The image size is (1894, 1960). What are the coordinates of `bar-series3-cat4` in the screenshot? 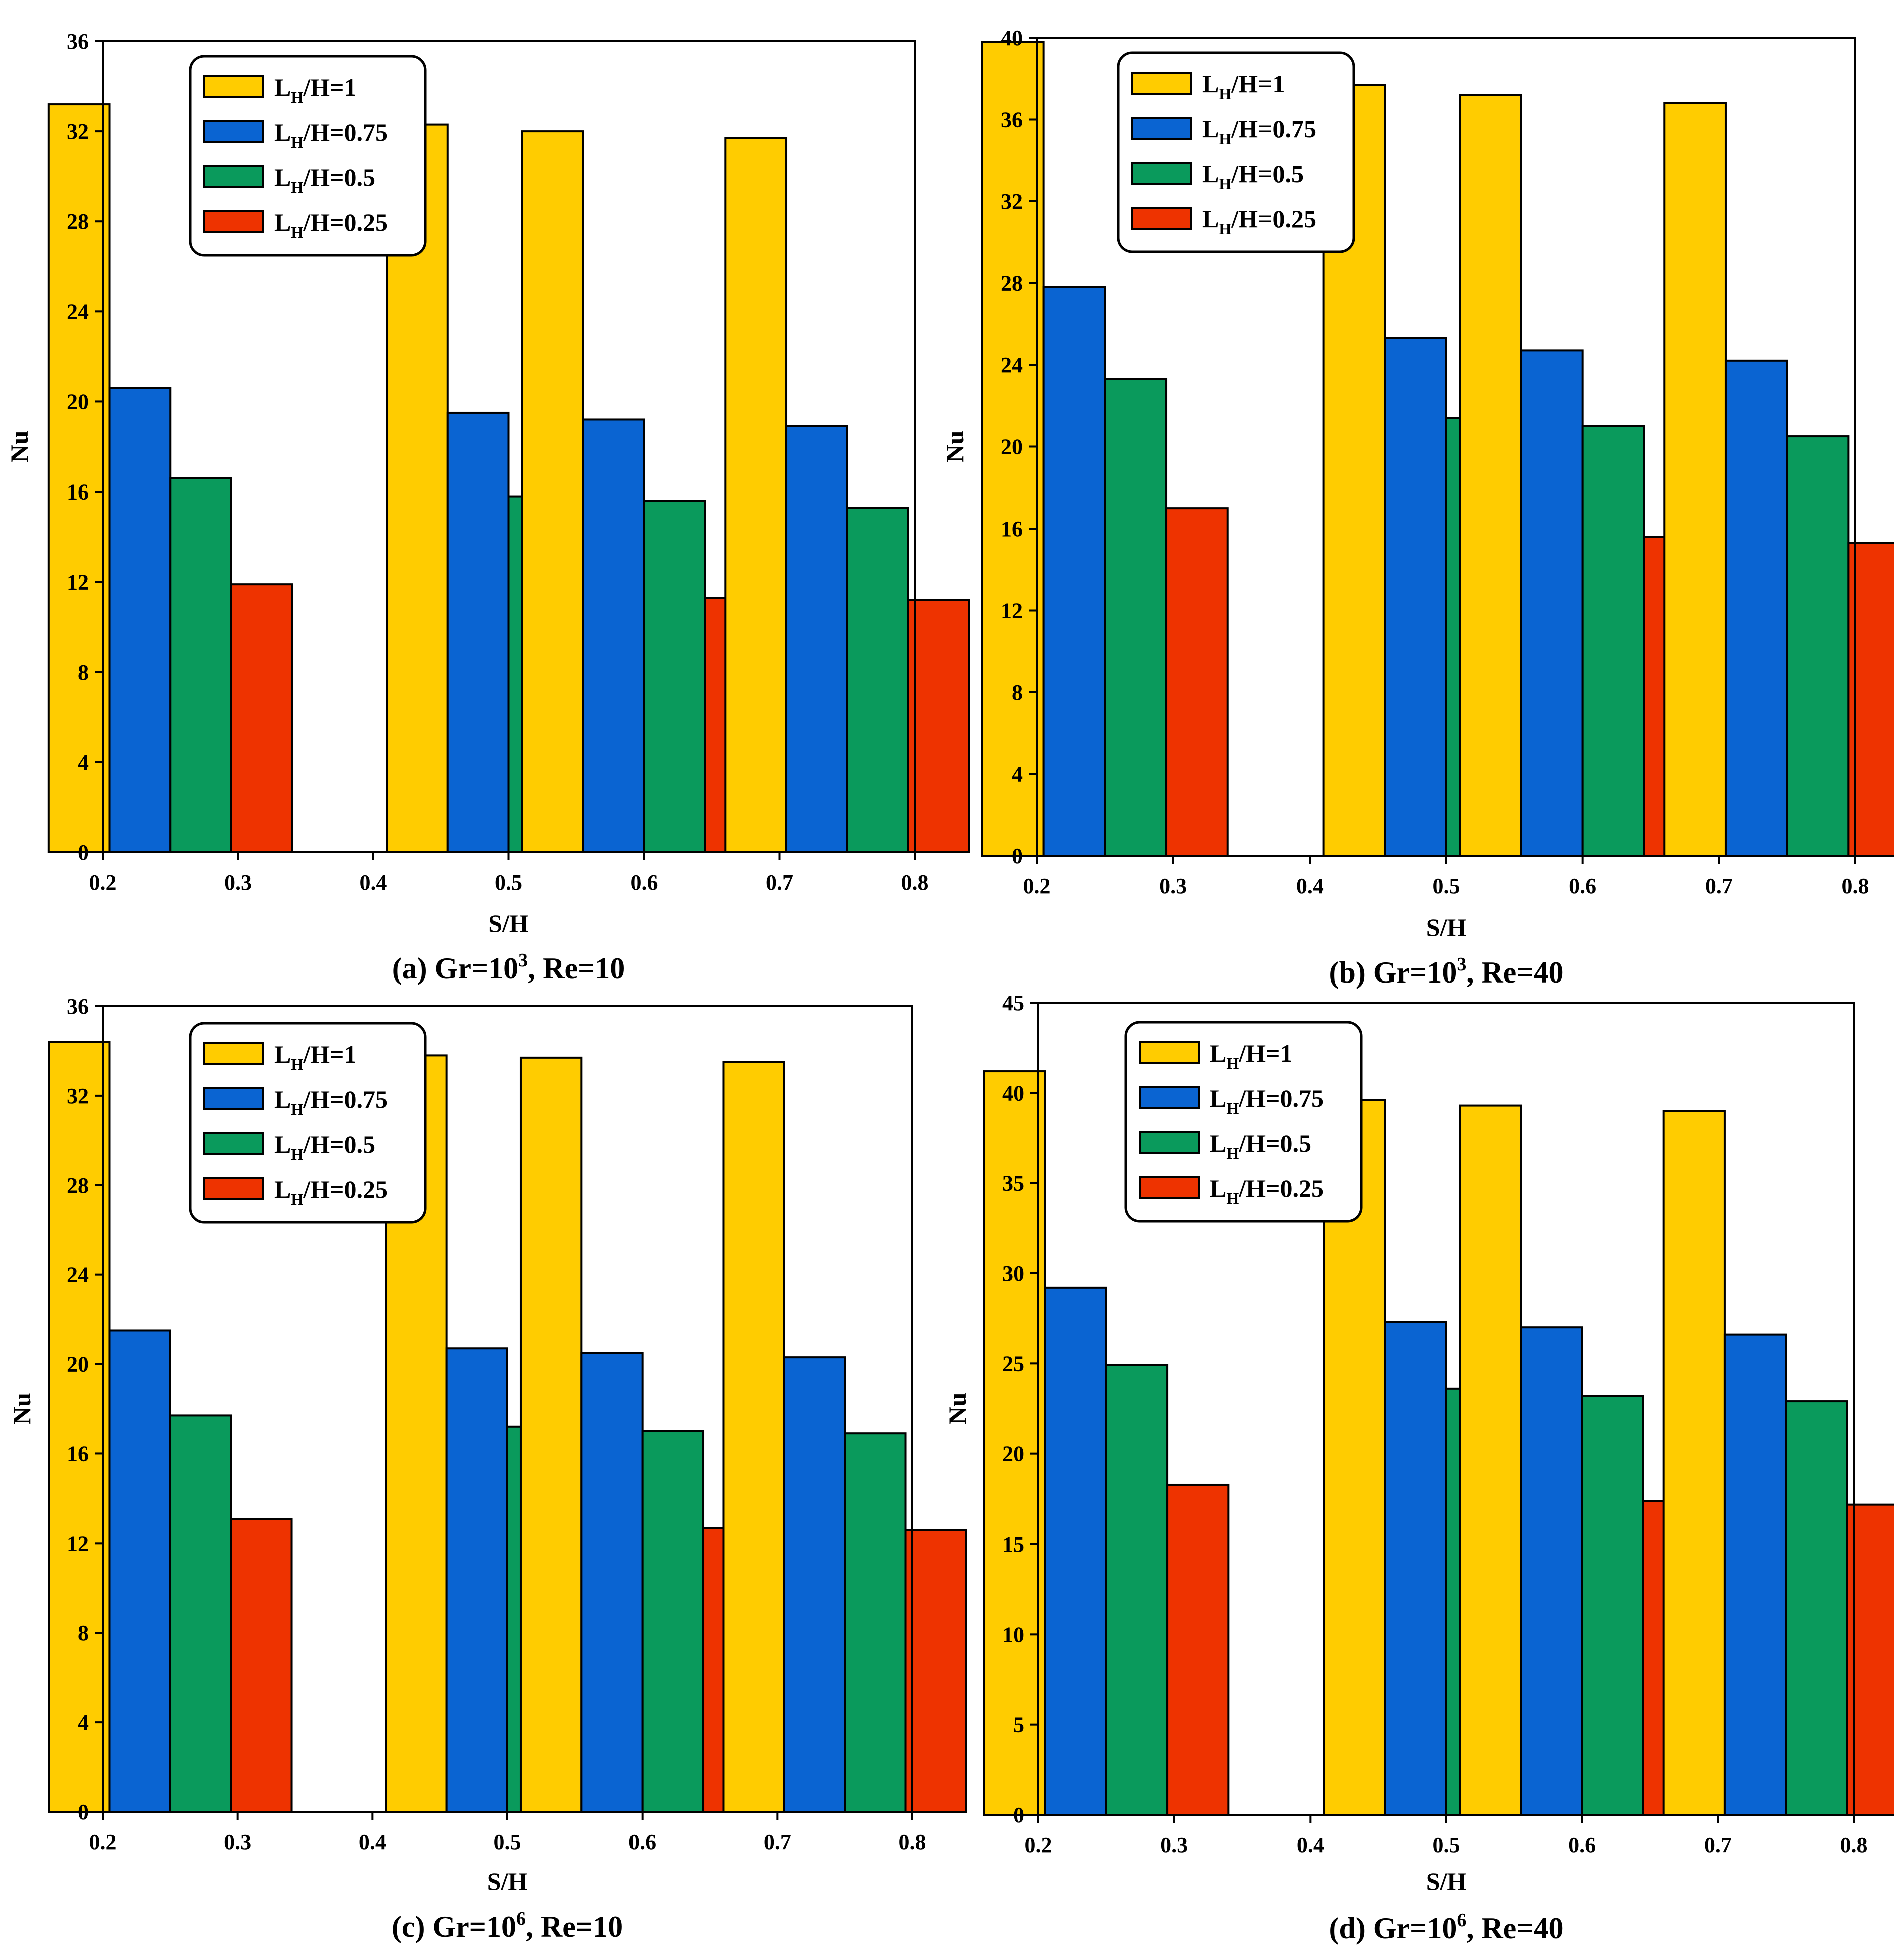 It's located at (1818, 646).